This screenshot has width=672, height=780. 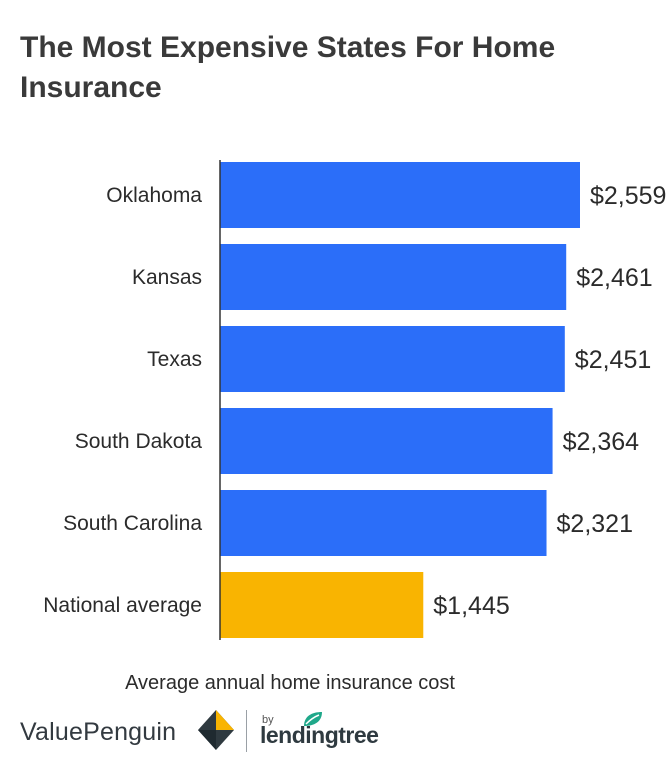 I want to click on value-label-oklahoma: $2,559, so click(x=628, y=196).